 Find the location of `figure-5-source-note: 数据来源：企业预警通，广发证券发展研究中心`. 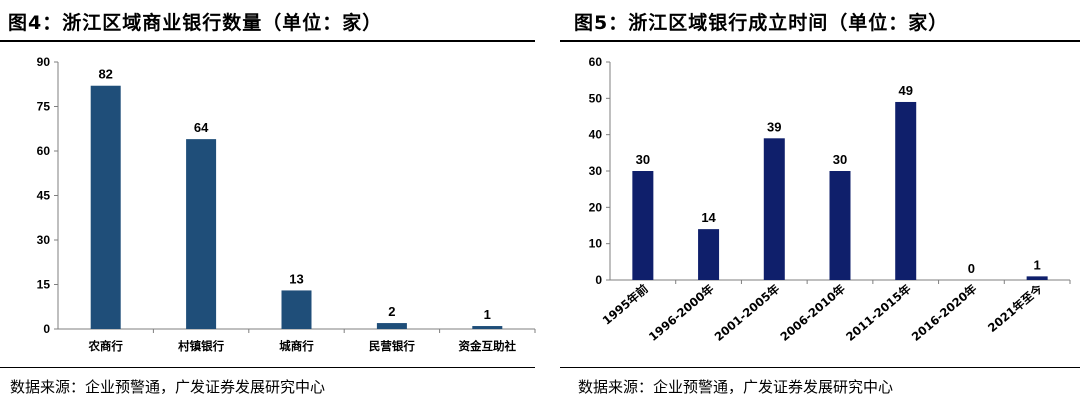

figure-5-source-note: 数据来源：企业预警通，广发证券发展研究中心 is located at coordinates (736, 387).